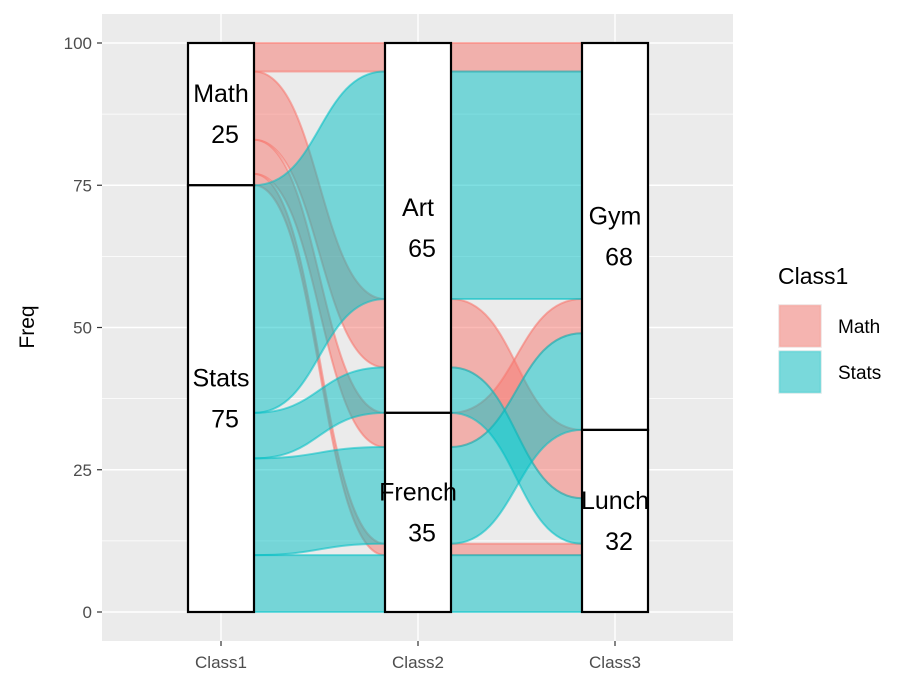  I want to click on flow-stats-french-gym-seg1, so click(319, 501).